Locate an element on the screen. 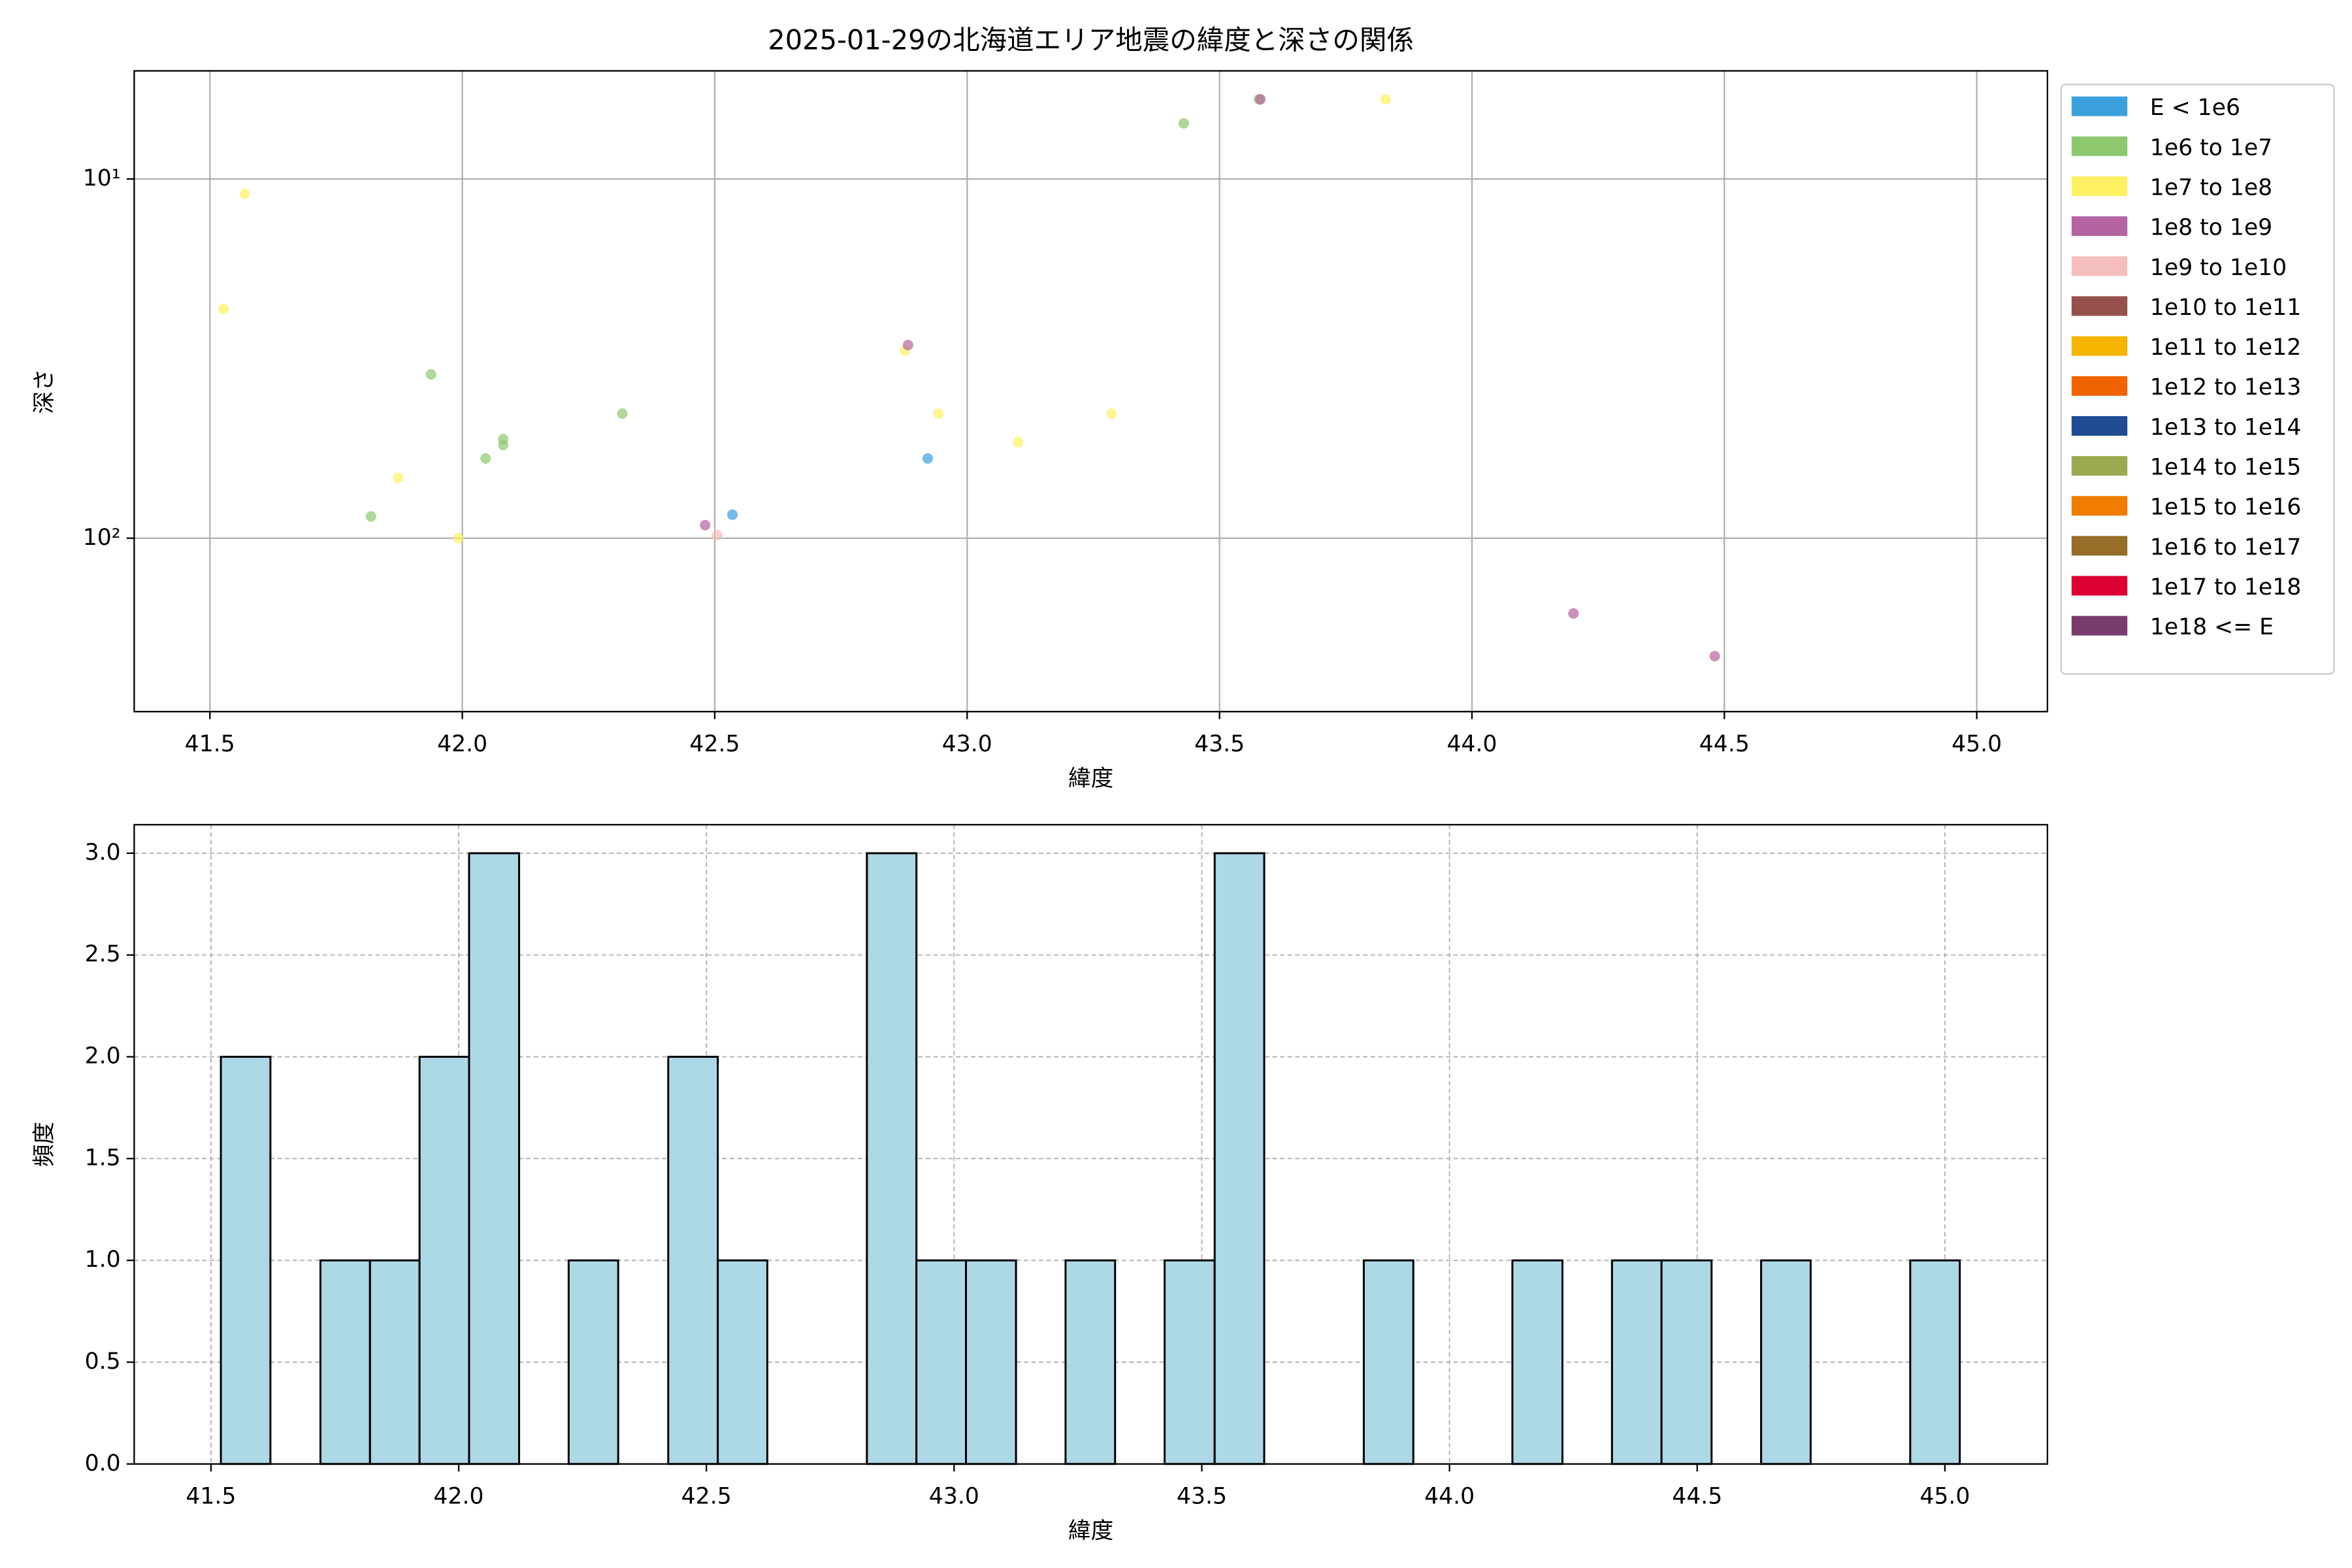  chart-title: 2025-01-29の北海道エリア地震の緯度と深さの関係 is located at coordinates (1091, 40).